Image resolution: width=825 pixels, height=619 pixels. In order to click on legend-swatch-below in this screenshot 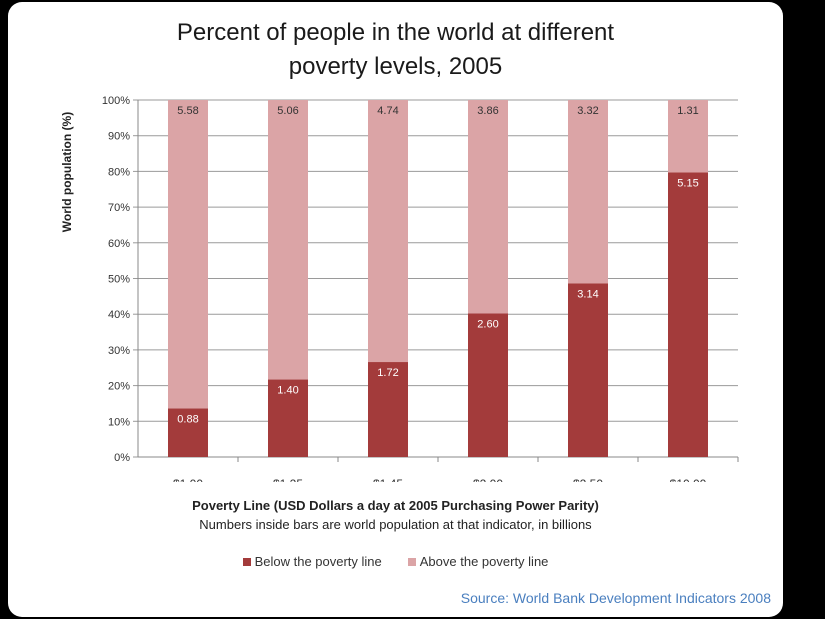, I will do `click(246, 561)`.